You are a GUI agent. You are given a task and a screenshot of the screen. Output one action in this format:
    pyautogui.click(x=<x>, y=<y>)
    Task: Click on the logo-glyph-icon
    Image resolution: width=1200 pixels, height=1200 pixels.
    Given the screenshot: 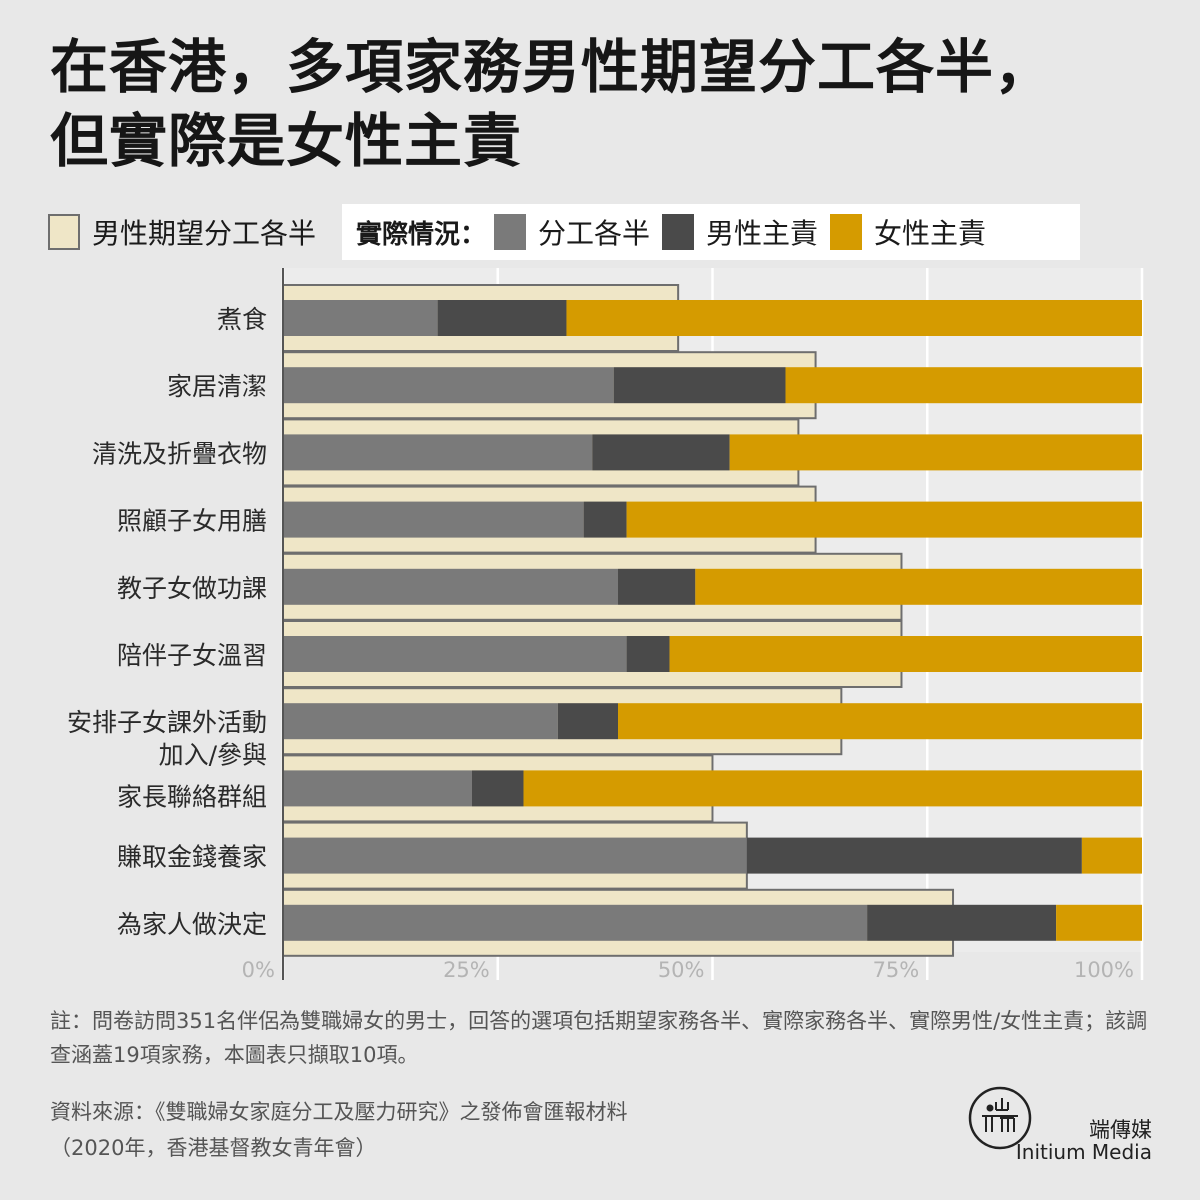 What is the action you would take?
    pyautogui.click(x=1000, y=1115)
    